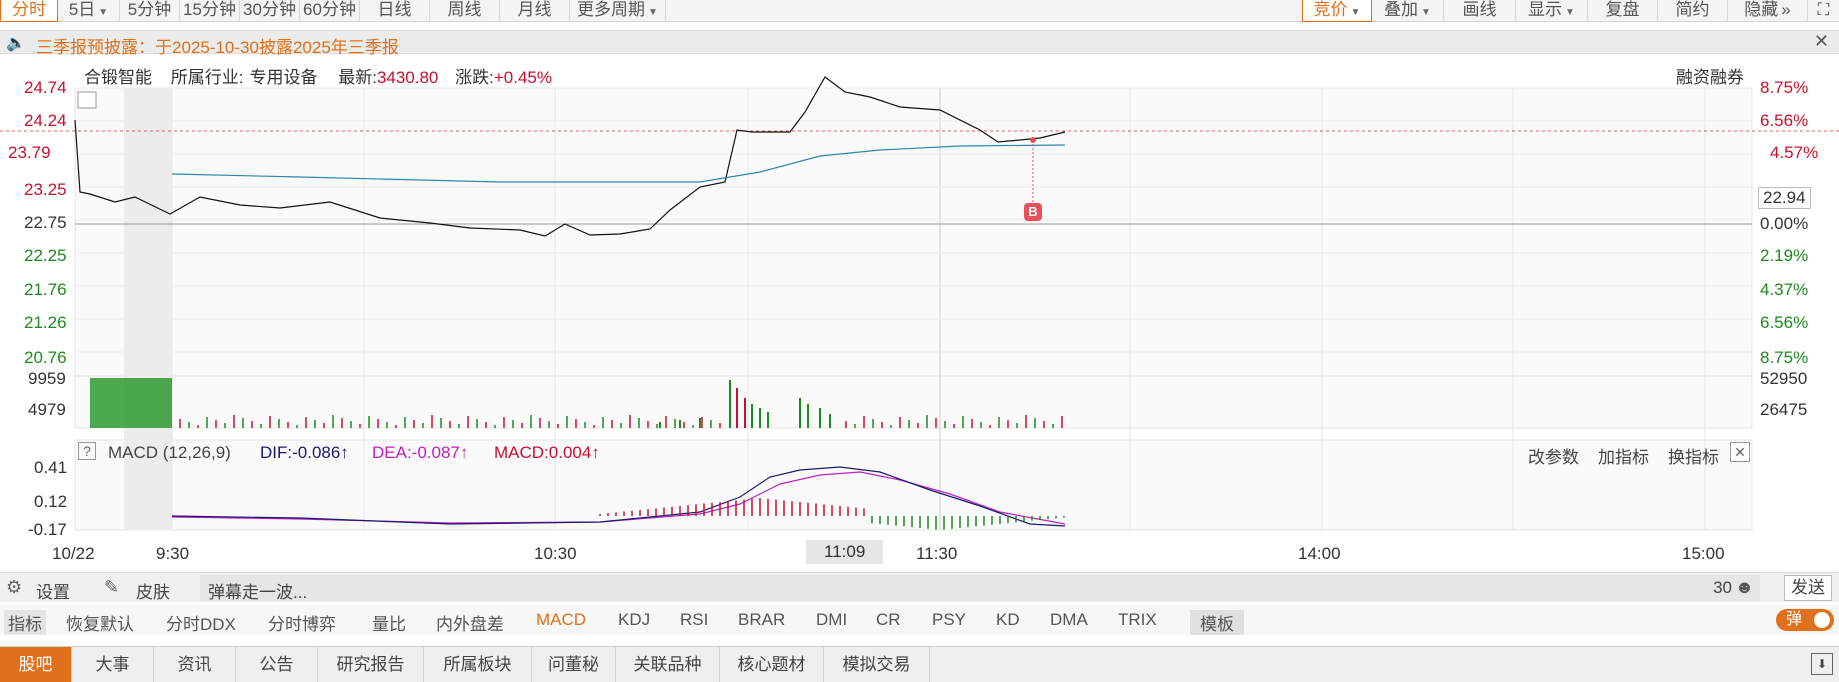 This screenshot has width=1839, height=682. Describe the element at coordinates (1480, 11) in the screenshot. I see `draw-line-button: 画线` at that location.